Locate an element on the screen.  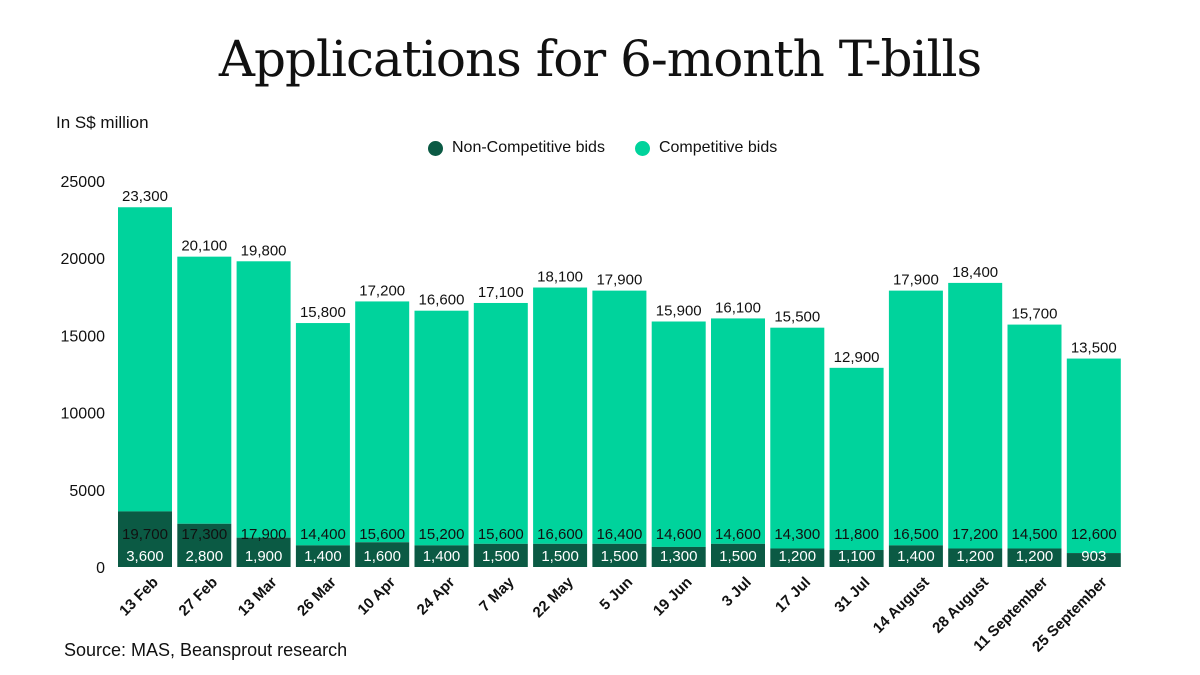
competitive-label: 17,200 is located at coordinates (975, 534).